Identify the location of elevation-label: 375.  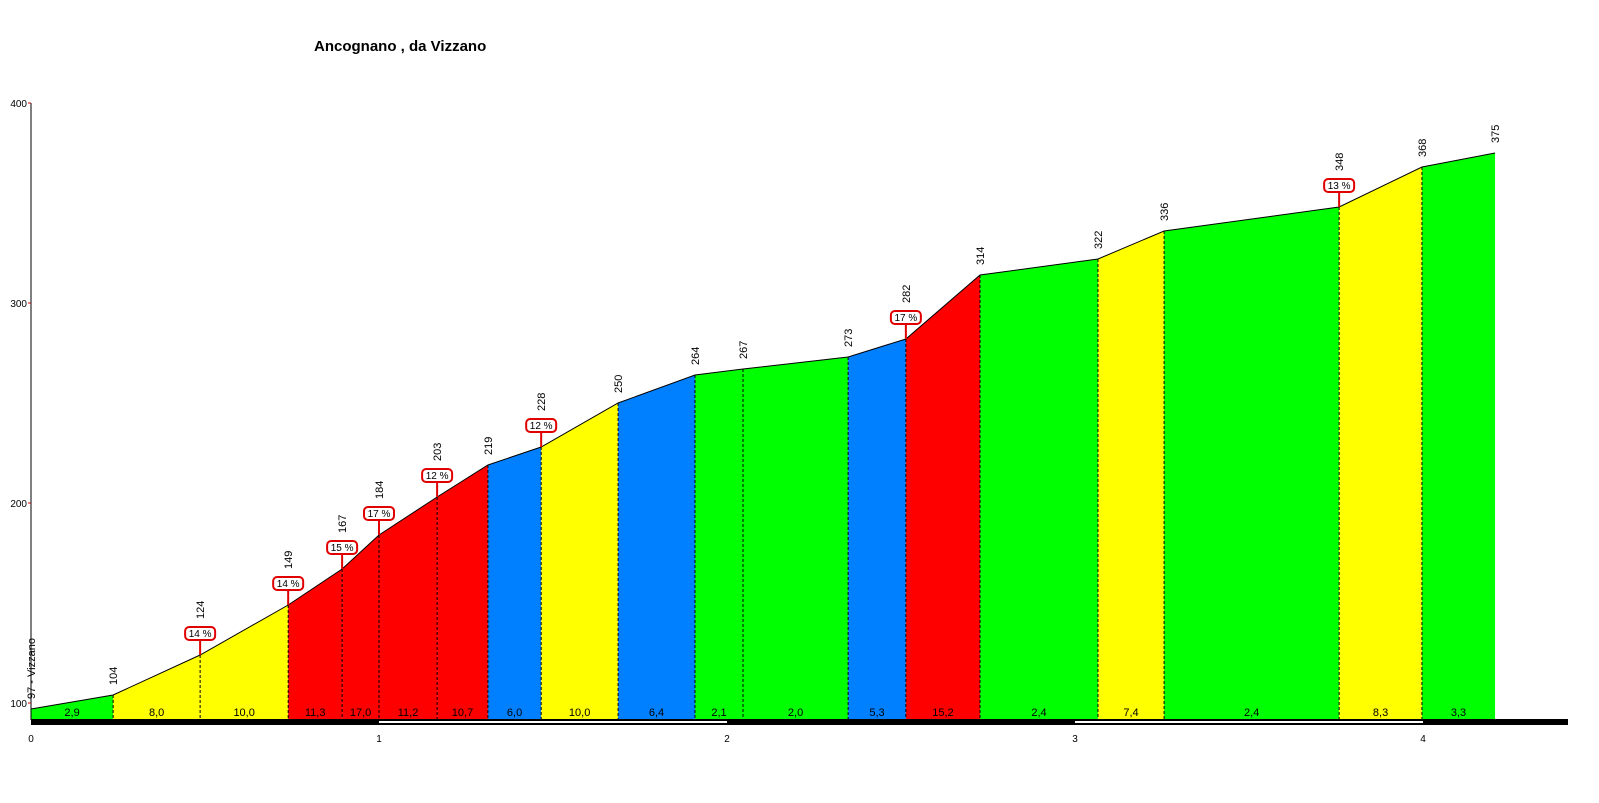
(1496, 134).